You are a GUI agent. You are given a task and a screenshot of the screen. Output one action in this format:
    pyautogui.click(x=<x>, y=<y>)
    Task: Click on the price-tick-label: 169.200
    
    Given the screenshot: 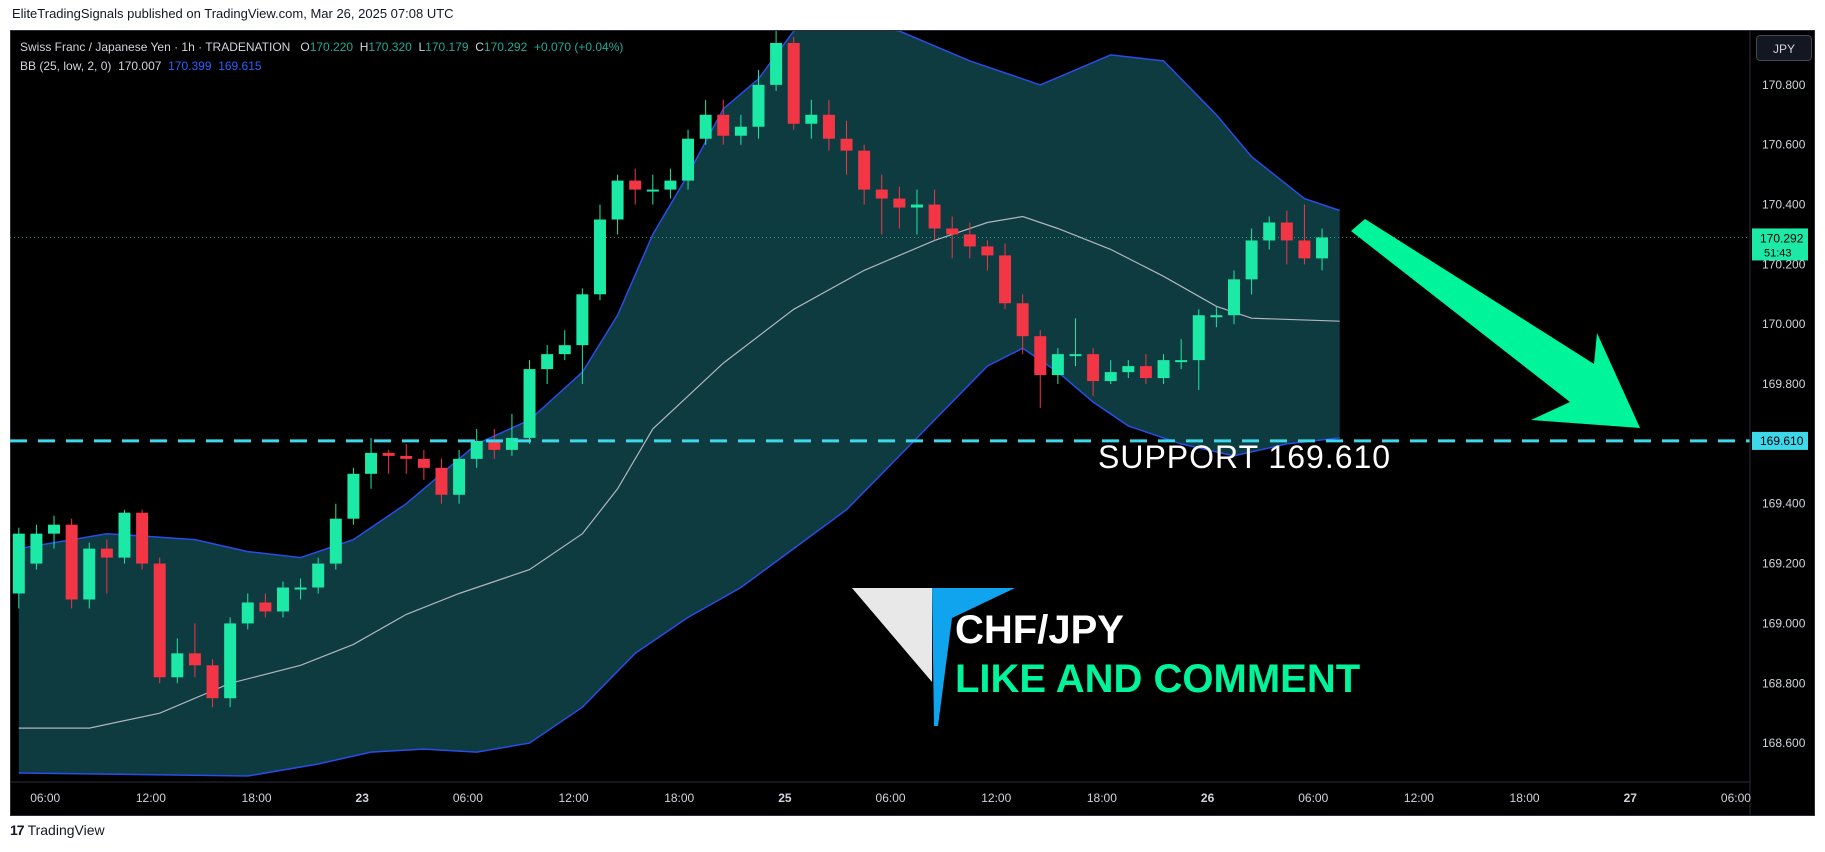 What is the action you would take?
    pyautogui.click(x=1784, y=564)
    